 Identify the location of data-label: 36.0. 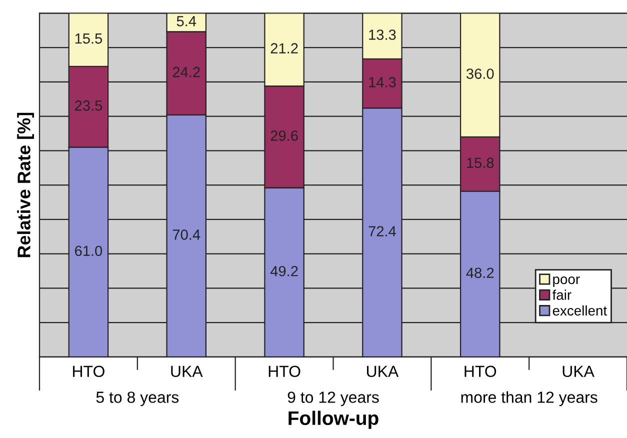
(480, 73).